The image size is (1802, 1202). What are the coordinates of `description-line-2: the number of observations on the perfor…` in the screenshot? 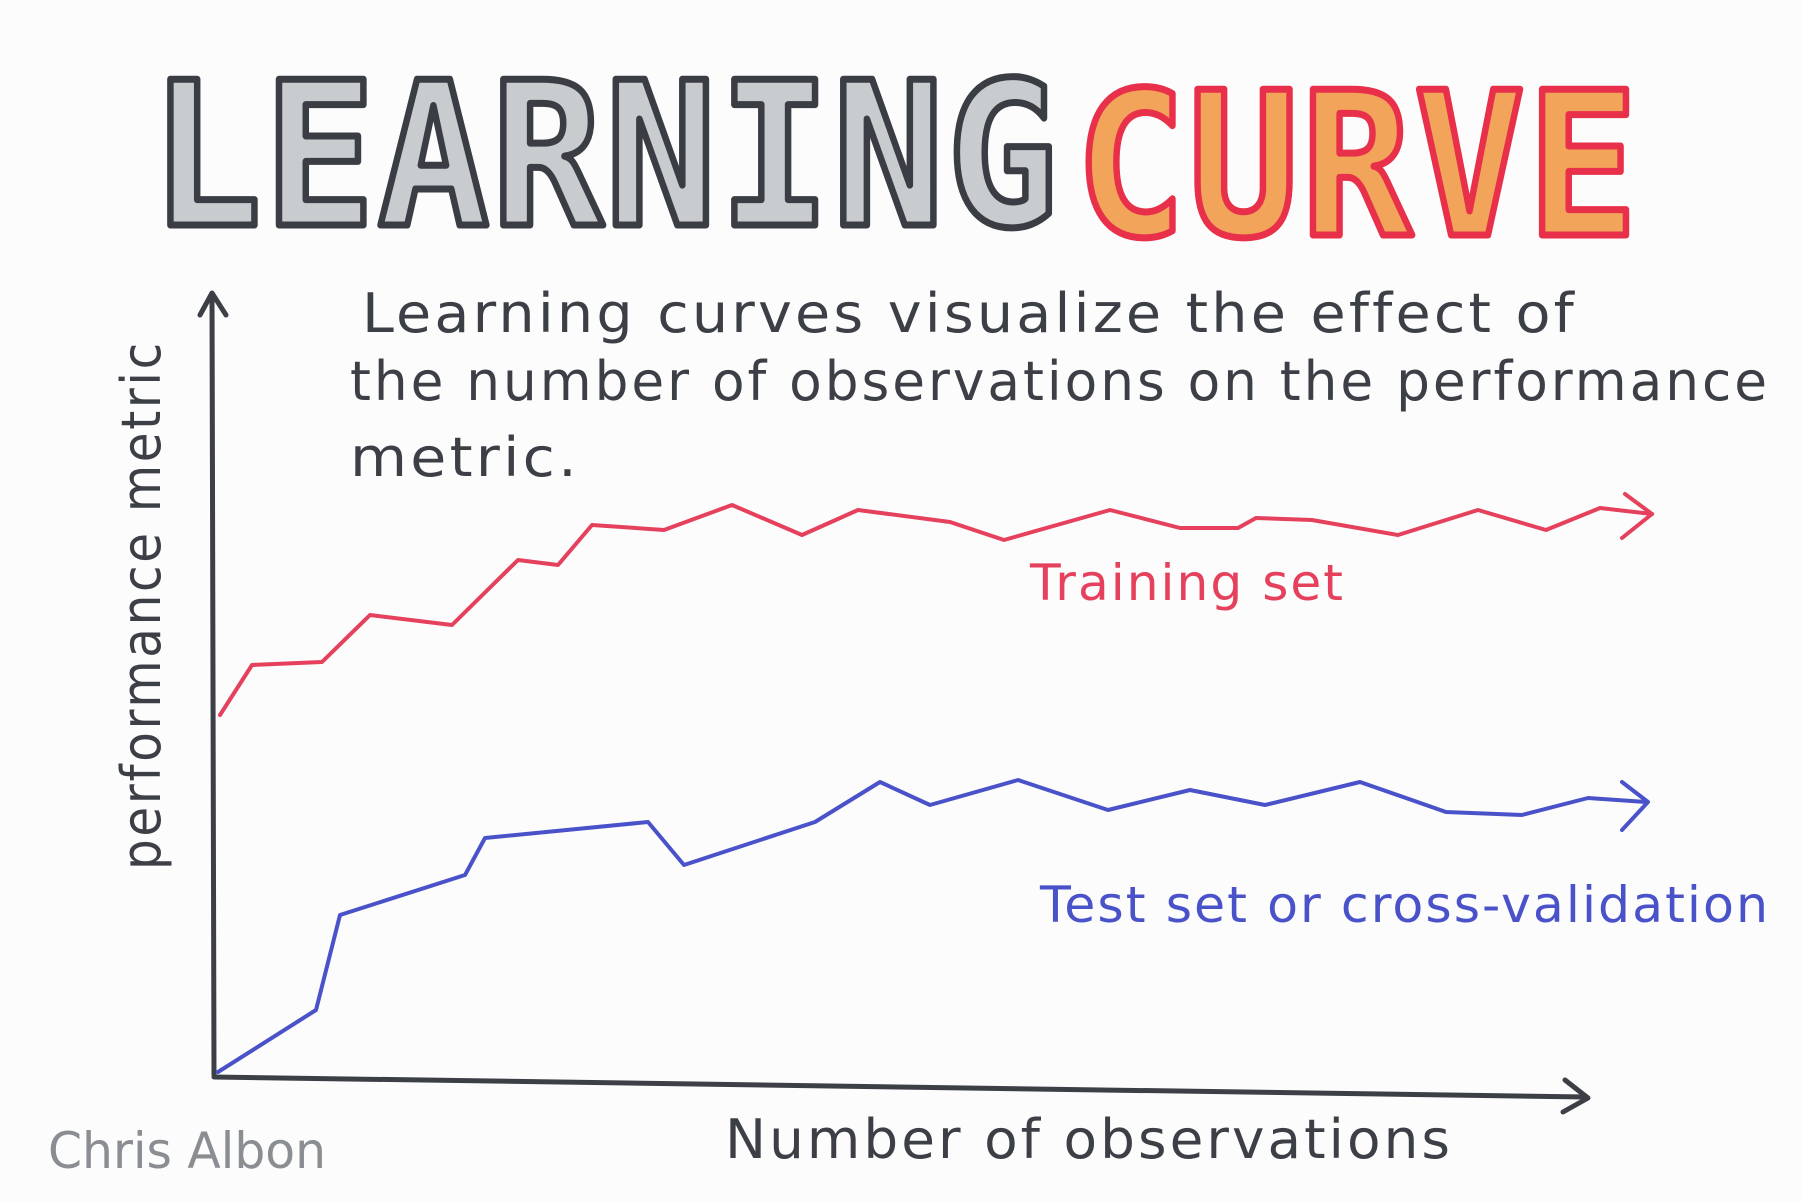 It's located at (1060, 381).